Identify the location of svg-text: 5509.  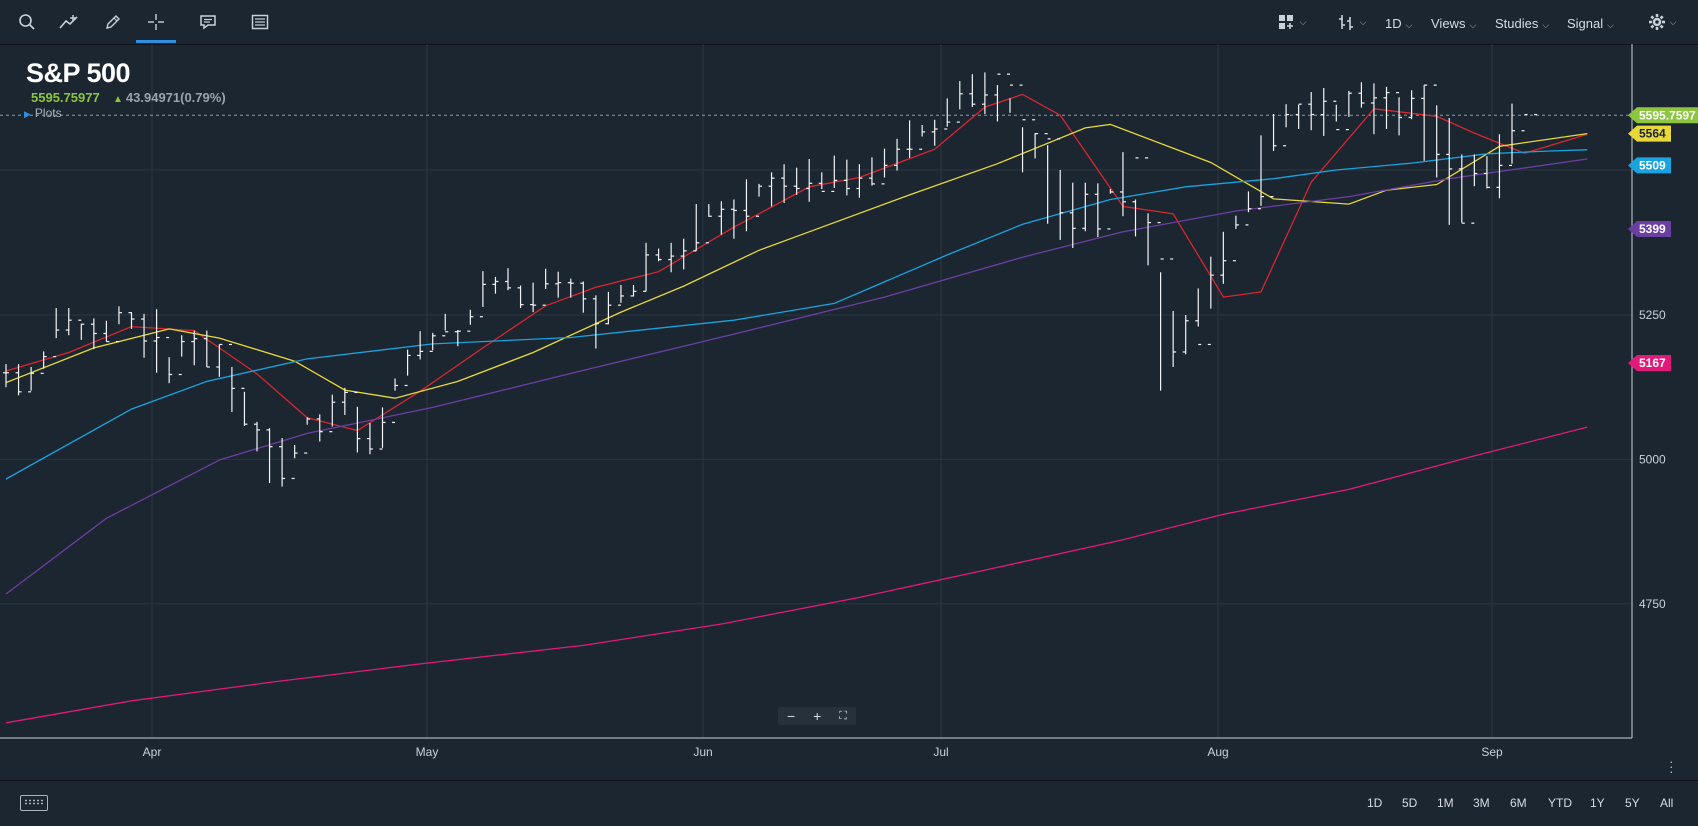
(1652, 165).